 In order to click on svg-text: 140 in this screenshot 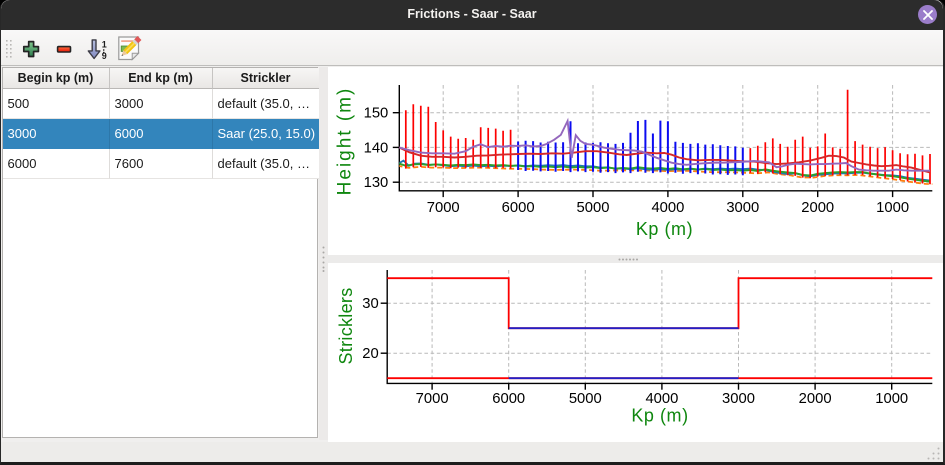, I will do `click(376, 148)`.